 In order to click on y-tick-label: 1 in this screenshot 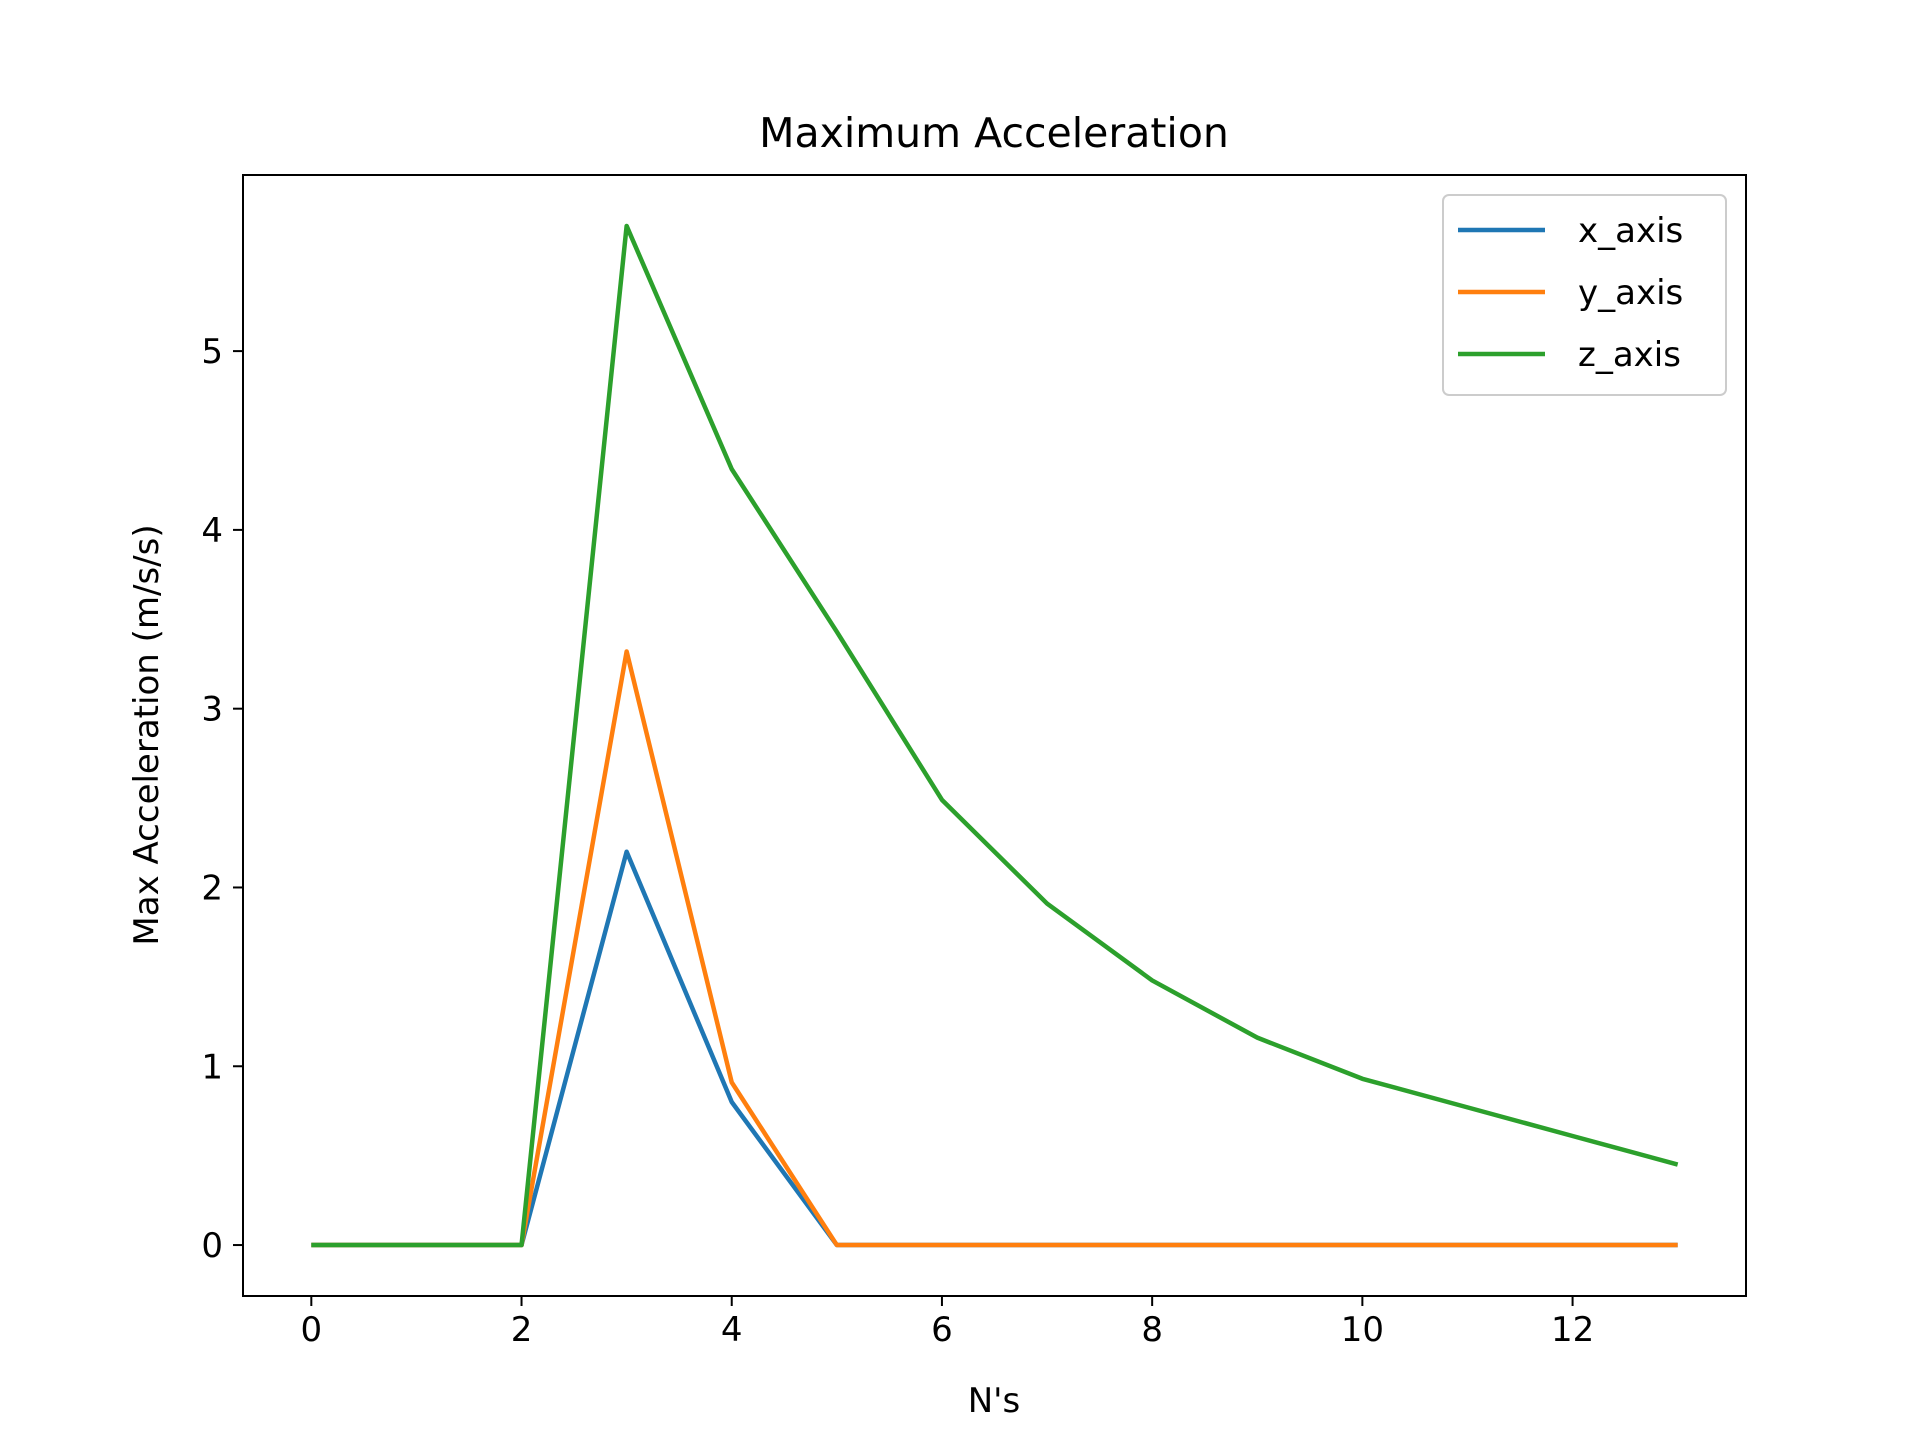, I will do `click(212, 1067)`.